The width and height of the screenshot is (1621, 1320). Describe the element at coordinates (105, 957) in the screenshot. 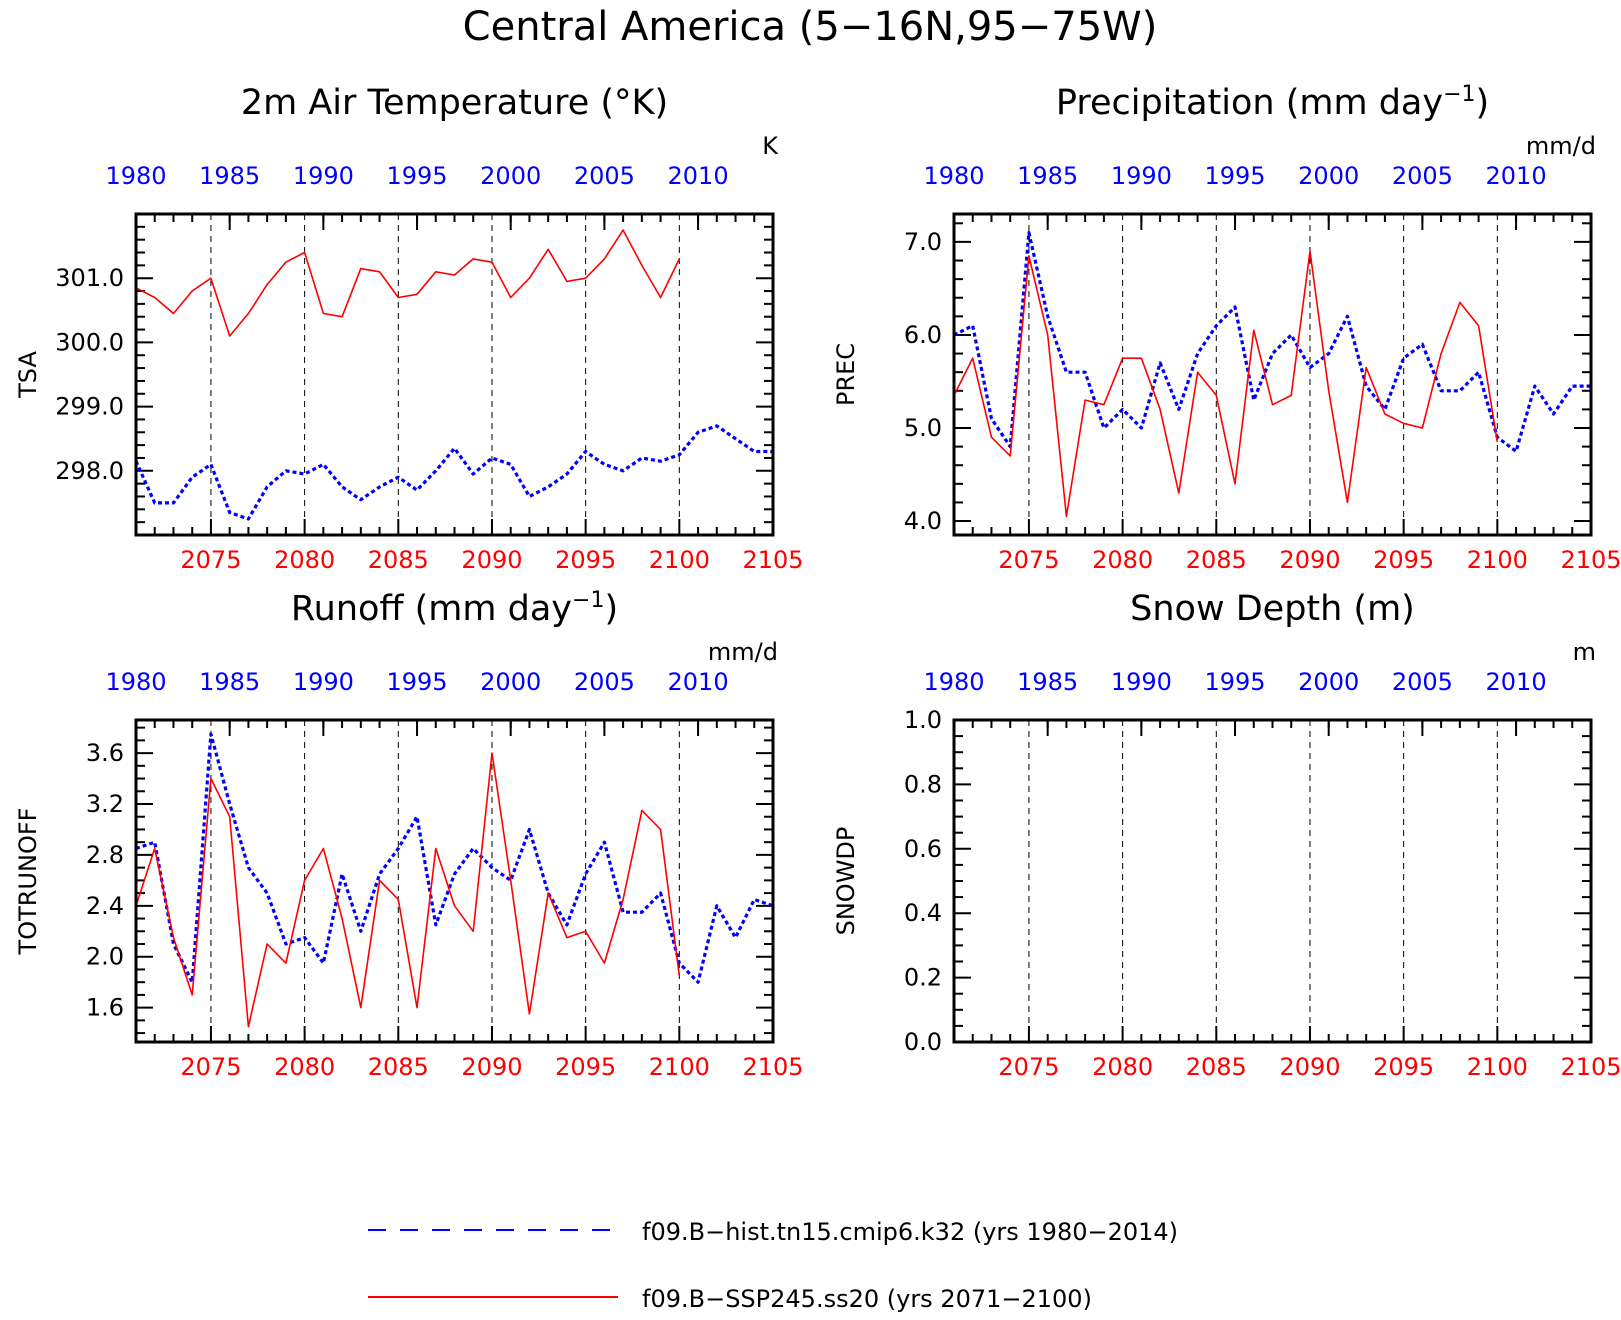

I see `y-tick-label: 2.0` at that location.